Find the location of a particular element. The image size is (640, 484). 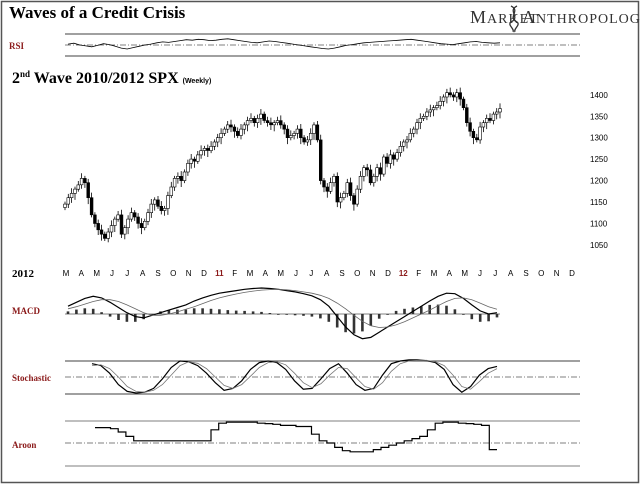

chart-subtitle: 2nd Wave 2010/2012 SPX (Weekly) is located at coordinates (111, 78).